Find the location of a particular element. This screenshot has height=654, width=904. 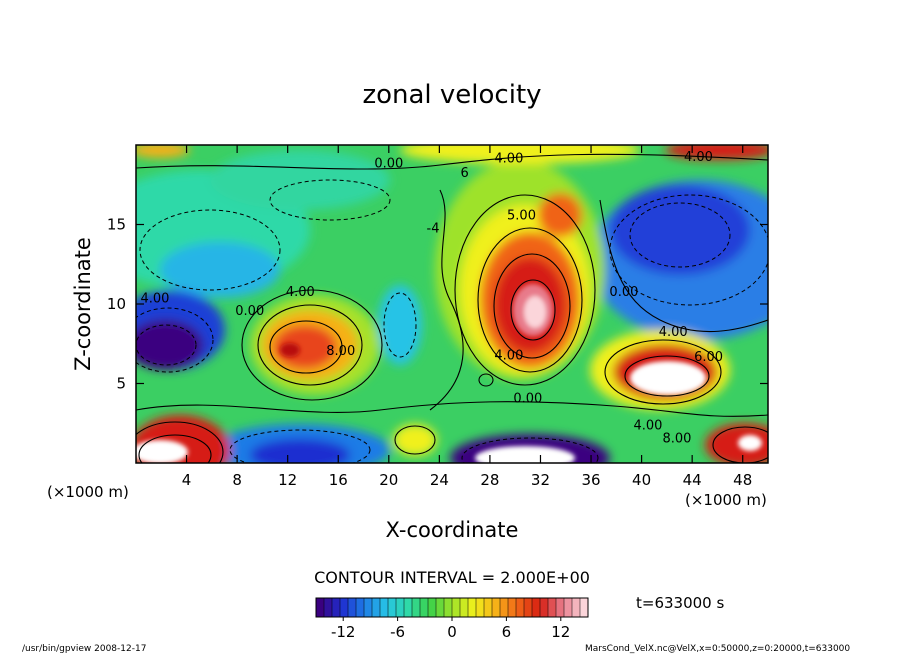

x-tick-label: 24 is located at coordinates (439, 480).